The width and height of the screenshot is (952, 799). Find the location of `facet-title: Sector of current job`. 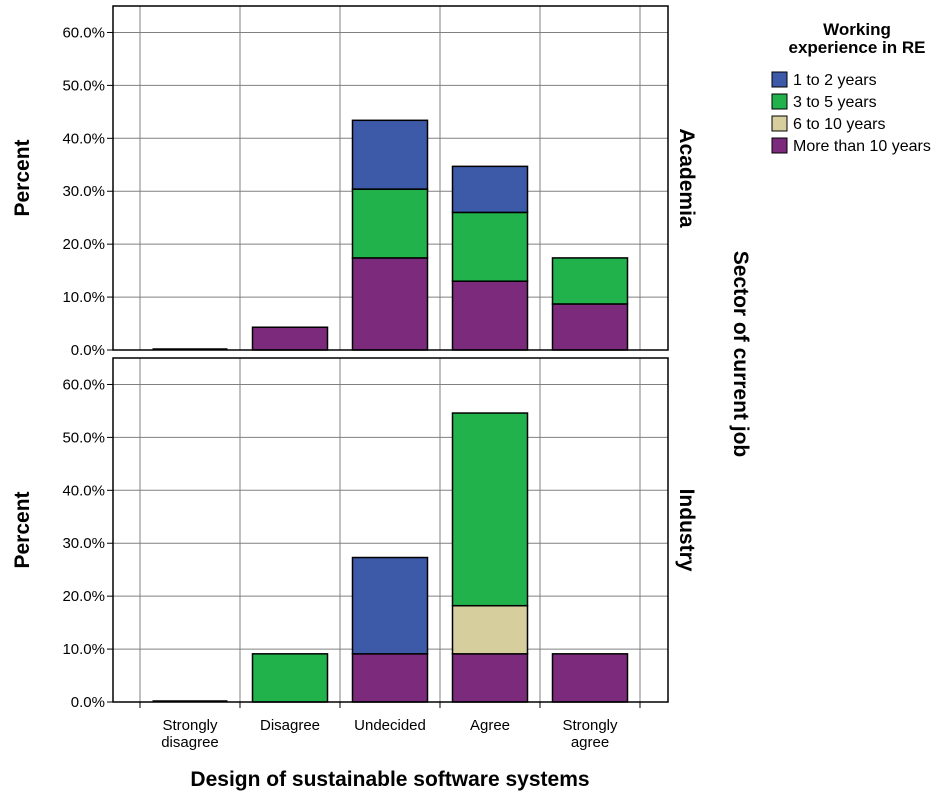

facet-title: Sector of current job is located at coordinates (740, 354).